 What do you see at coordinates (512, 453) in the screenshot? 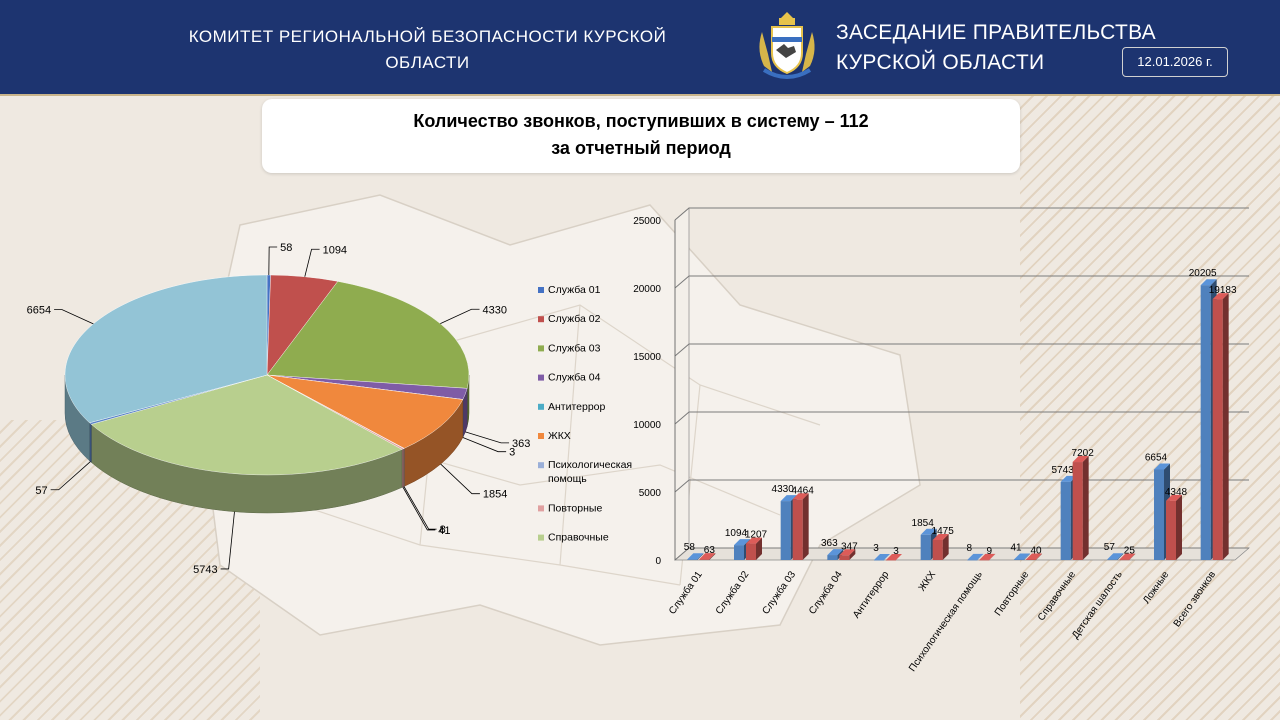
I see `pie-data-label: 3` at bounding box center [512, 453].